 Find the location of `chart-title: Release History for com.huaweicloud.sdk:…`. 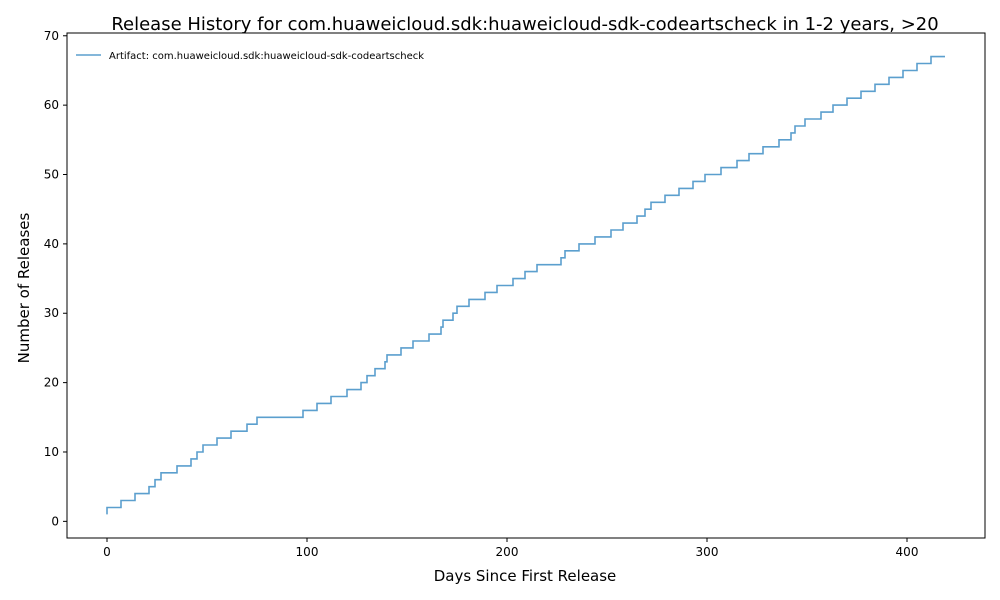

chart-title: Release History for com.huaweicloud.sdk:… is located at coordinates (524, 24).